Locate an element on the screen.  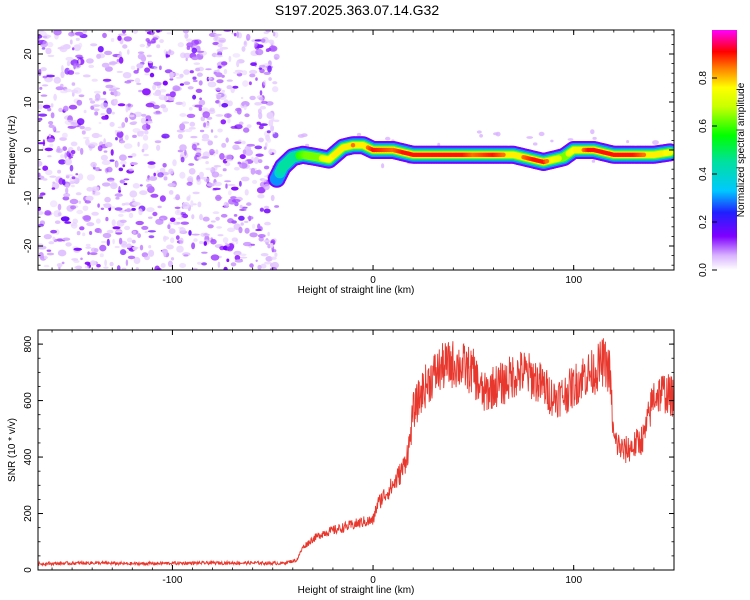
y-tick-label: 600 is located at coordinates (28, 400).